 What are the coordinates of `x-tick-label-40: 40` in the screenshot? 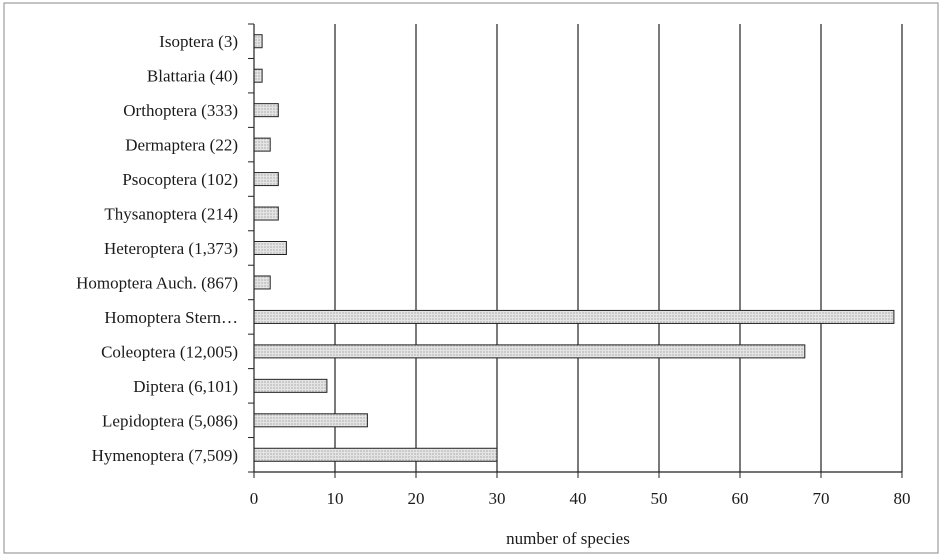 It's located at (578, 498).